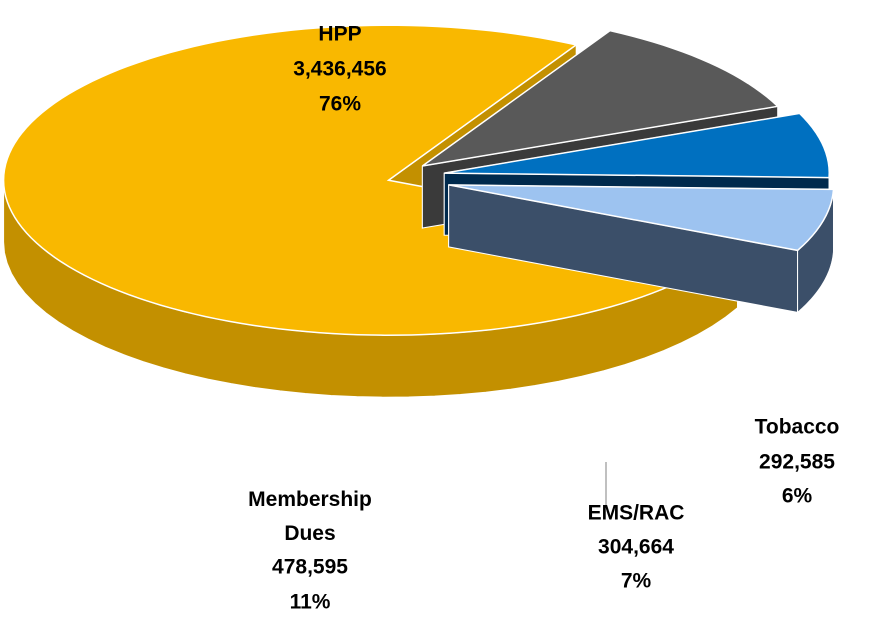 This screenshot has height=620, width=882. What do you see at coordinates (340, 104) in the screenshot?
I see `percent-label: 76%` at bounding box center [340, 104].